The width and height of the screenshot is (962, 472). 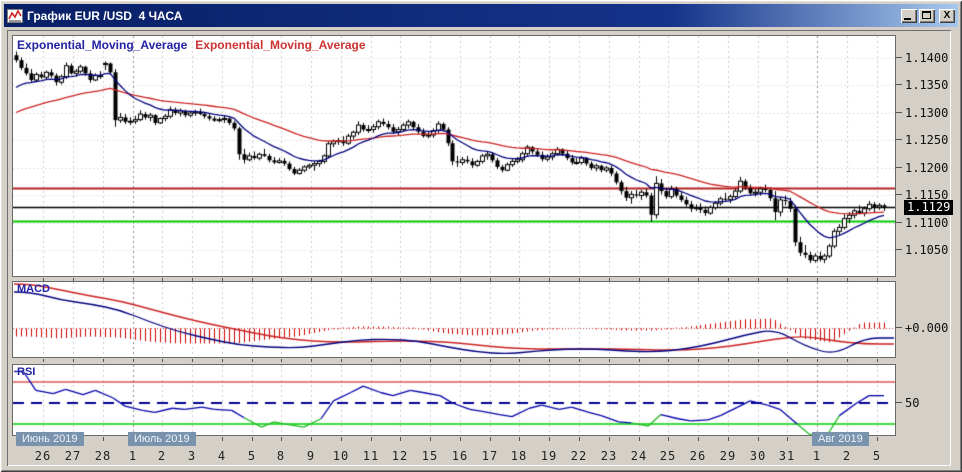 What do you see at coordinates (921, 223) in the screenshot?
I see `price-axis-label: 1.1100` at bounding box center [921, 223].